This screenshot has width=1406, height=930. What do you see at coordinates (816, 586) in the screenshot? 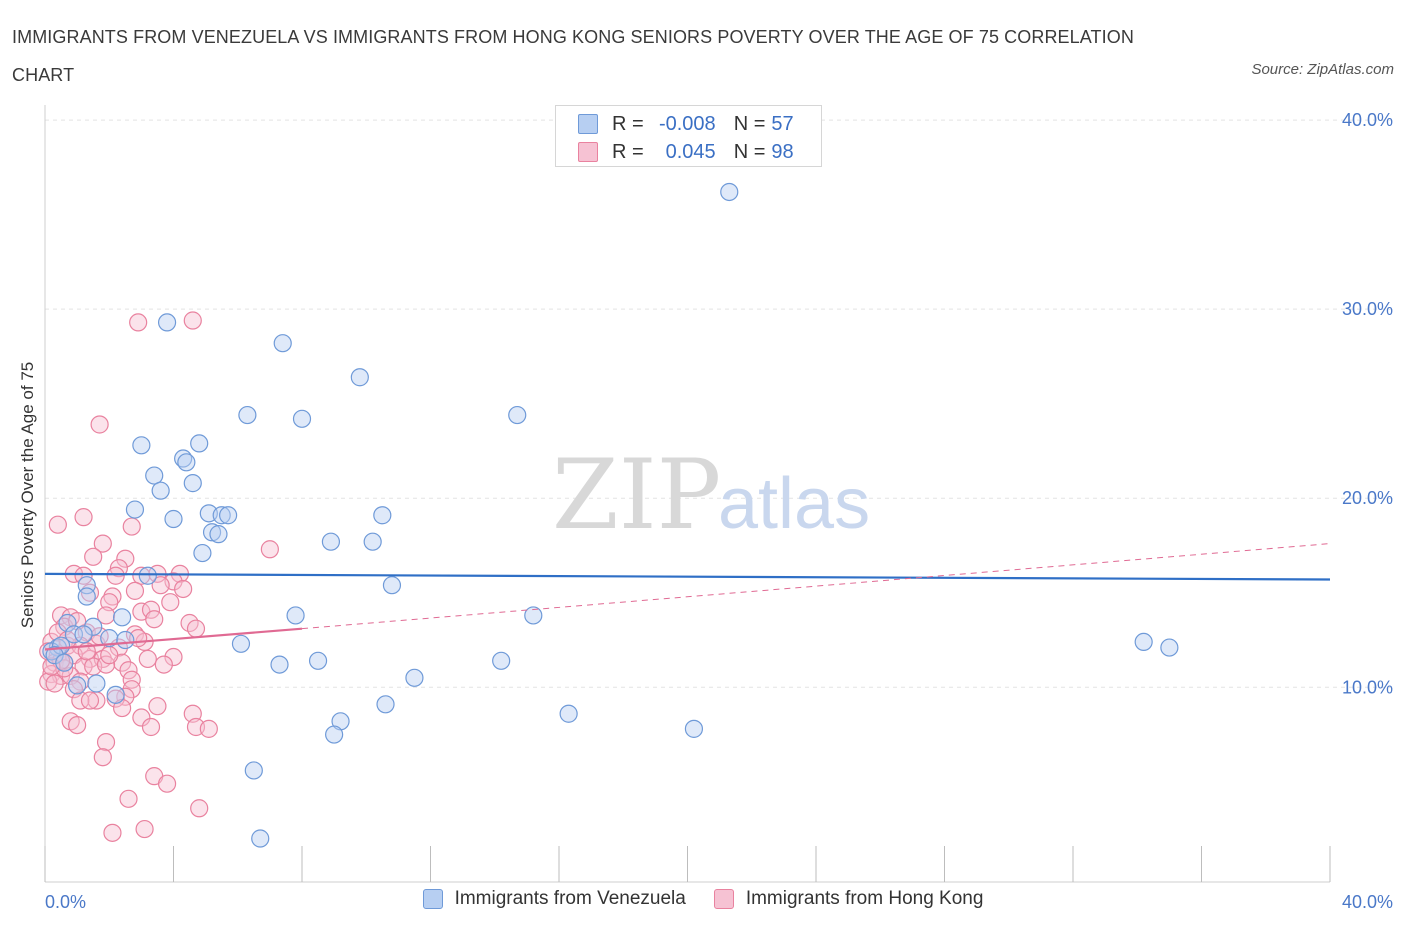
I see `hongkong-trend-extension` at bounding box center [816, 586].